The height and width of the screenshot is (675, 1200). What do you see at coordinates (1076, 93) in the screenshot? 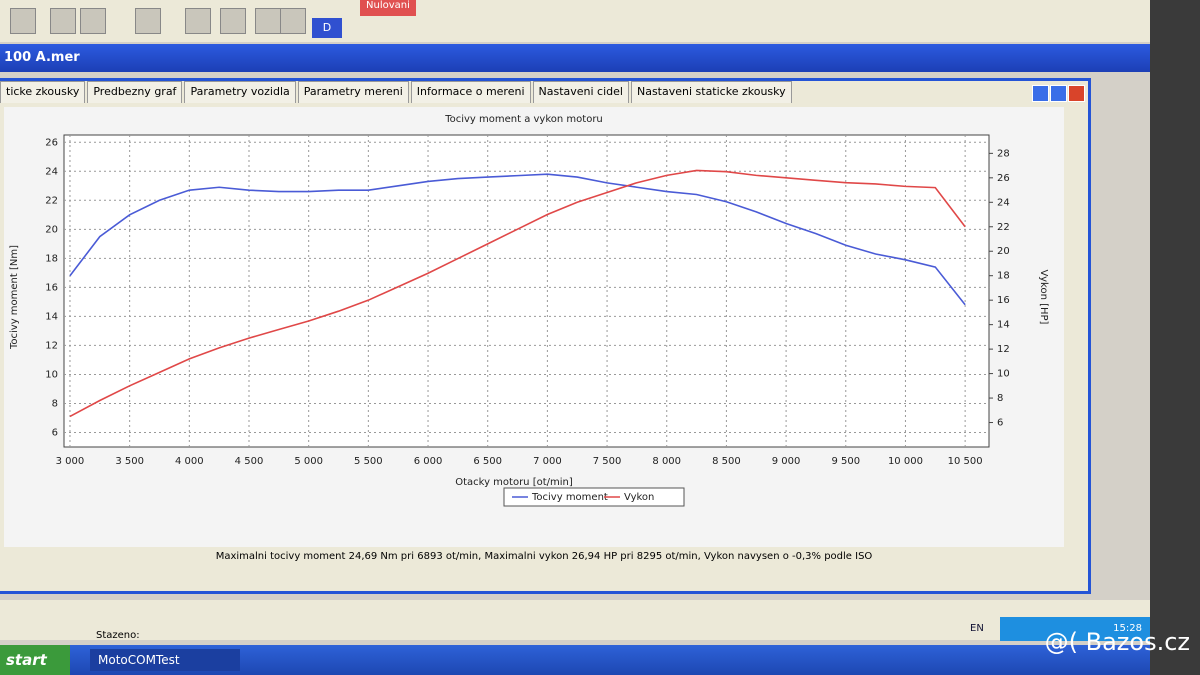
I see `close-button` at bounding box center [1076, 93].